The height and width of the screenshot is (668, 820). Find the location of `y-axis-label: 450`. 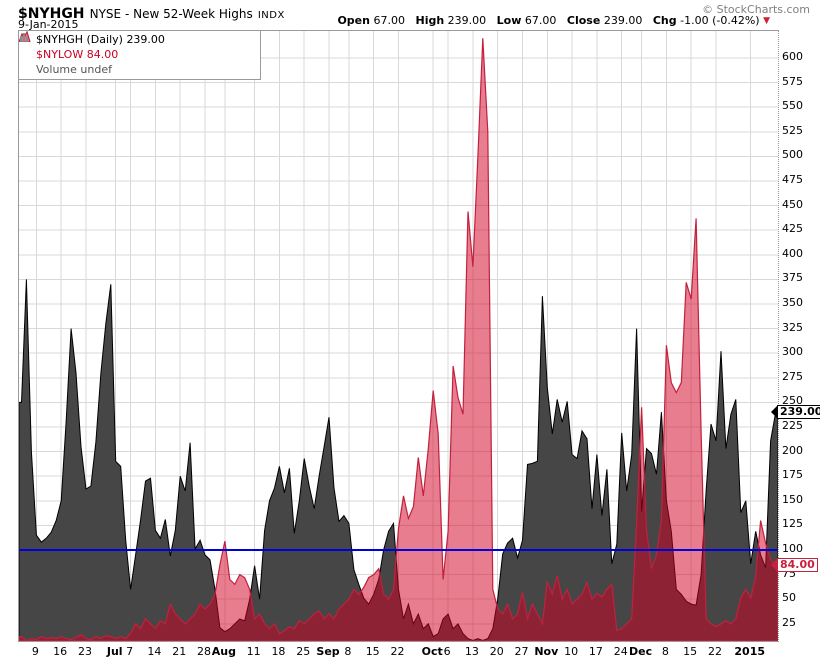

y-axis-label: 450 is located at coordinates (792, 204).